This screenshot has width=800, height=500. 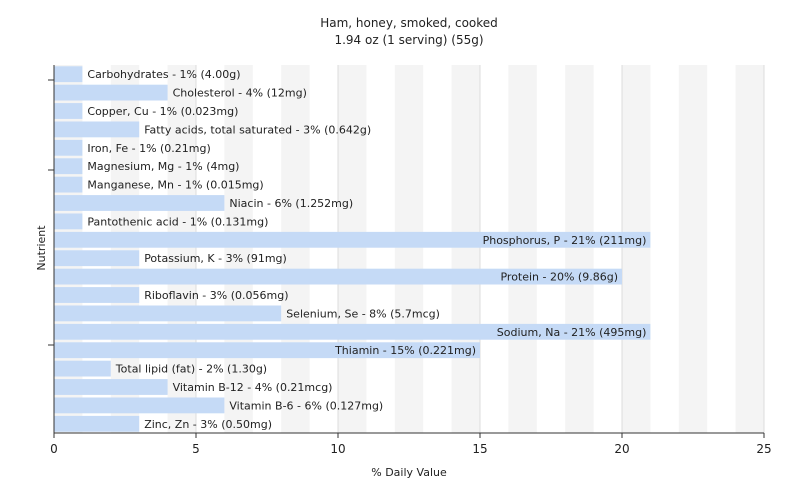 What do you see at coordinates (291, 203) in the screenshot?
I see `bar-label: Niacin - 6% (1.252mg)` at bounding box center [291, 203].